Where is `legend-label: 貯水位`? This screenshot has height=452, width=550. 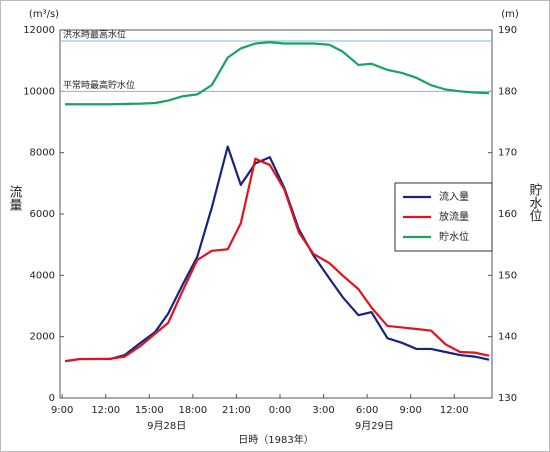 legend-label: 貯水位 is located at coordinates (454, 236).